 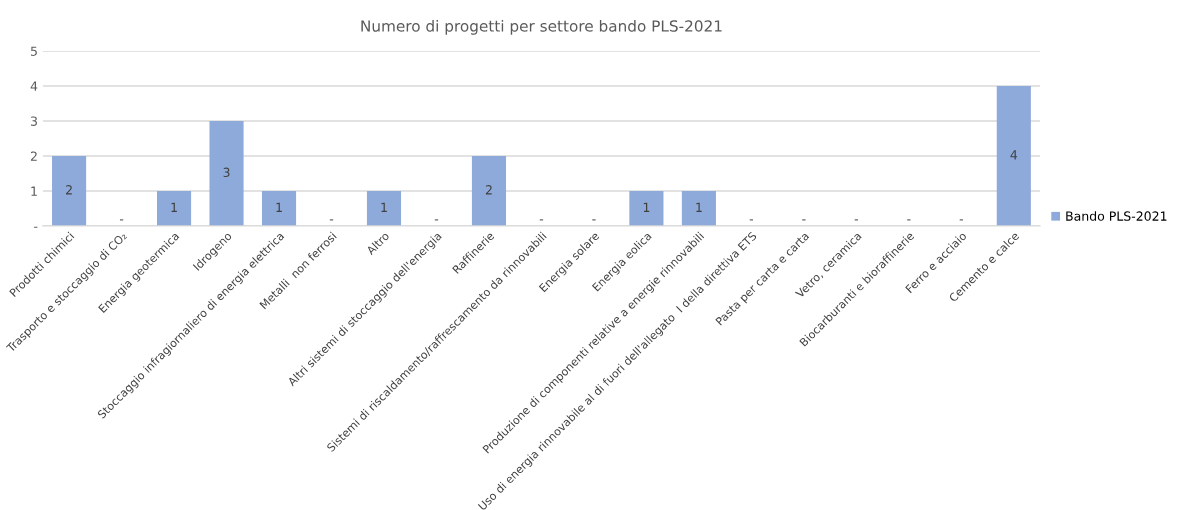 What do you see at coordinates (34, 191) in the screenshot?
I see `y-tick-label: 1` at bounding box center [34, 191].